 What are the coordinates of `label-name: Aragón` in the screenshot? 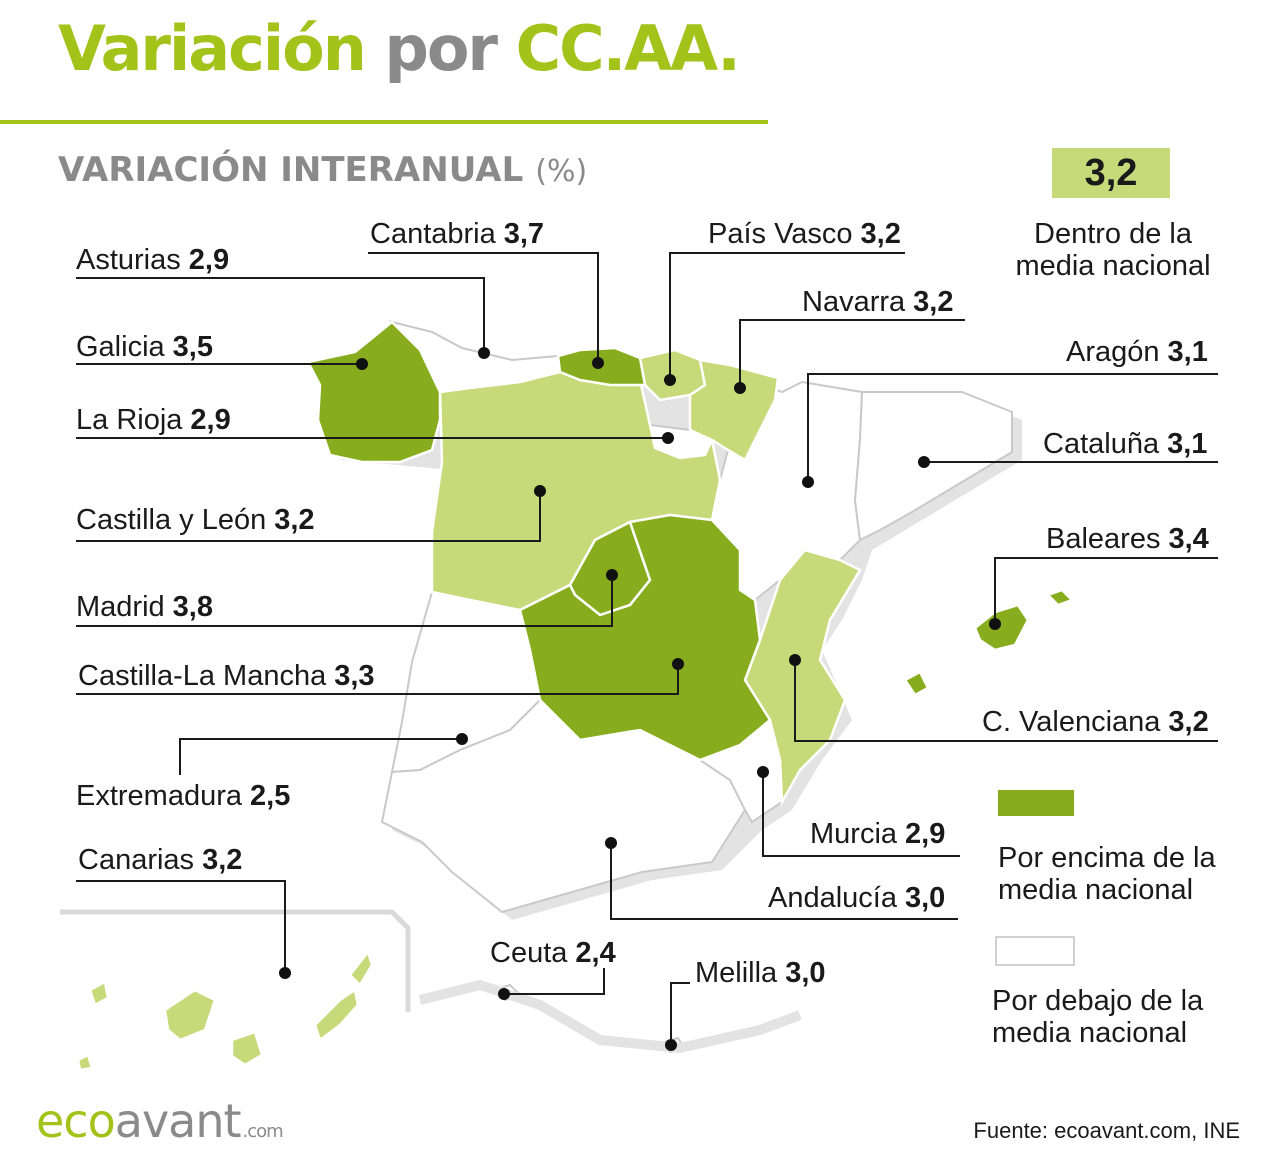 It's located at (1113, 352).